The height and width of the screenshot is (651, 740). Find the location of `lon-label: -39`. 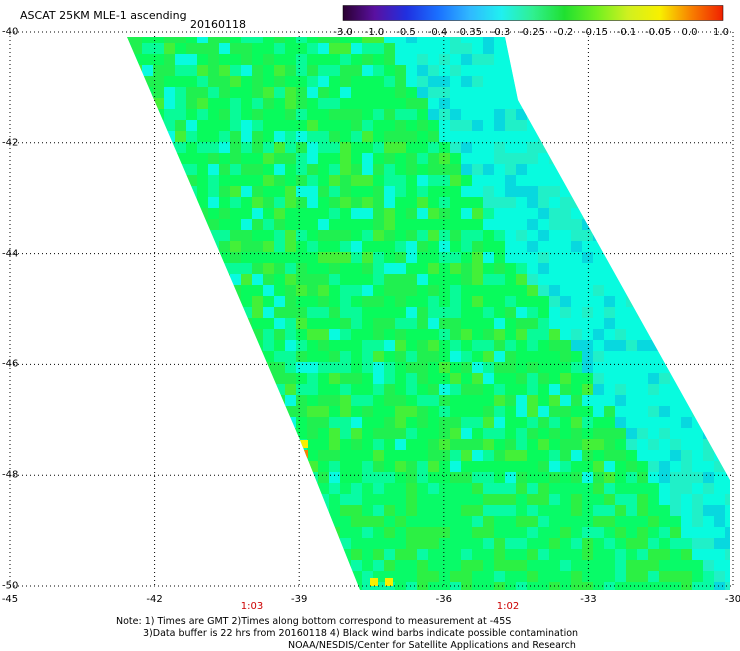

lon-label: -39 is located at coordinates (299, 599).